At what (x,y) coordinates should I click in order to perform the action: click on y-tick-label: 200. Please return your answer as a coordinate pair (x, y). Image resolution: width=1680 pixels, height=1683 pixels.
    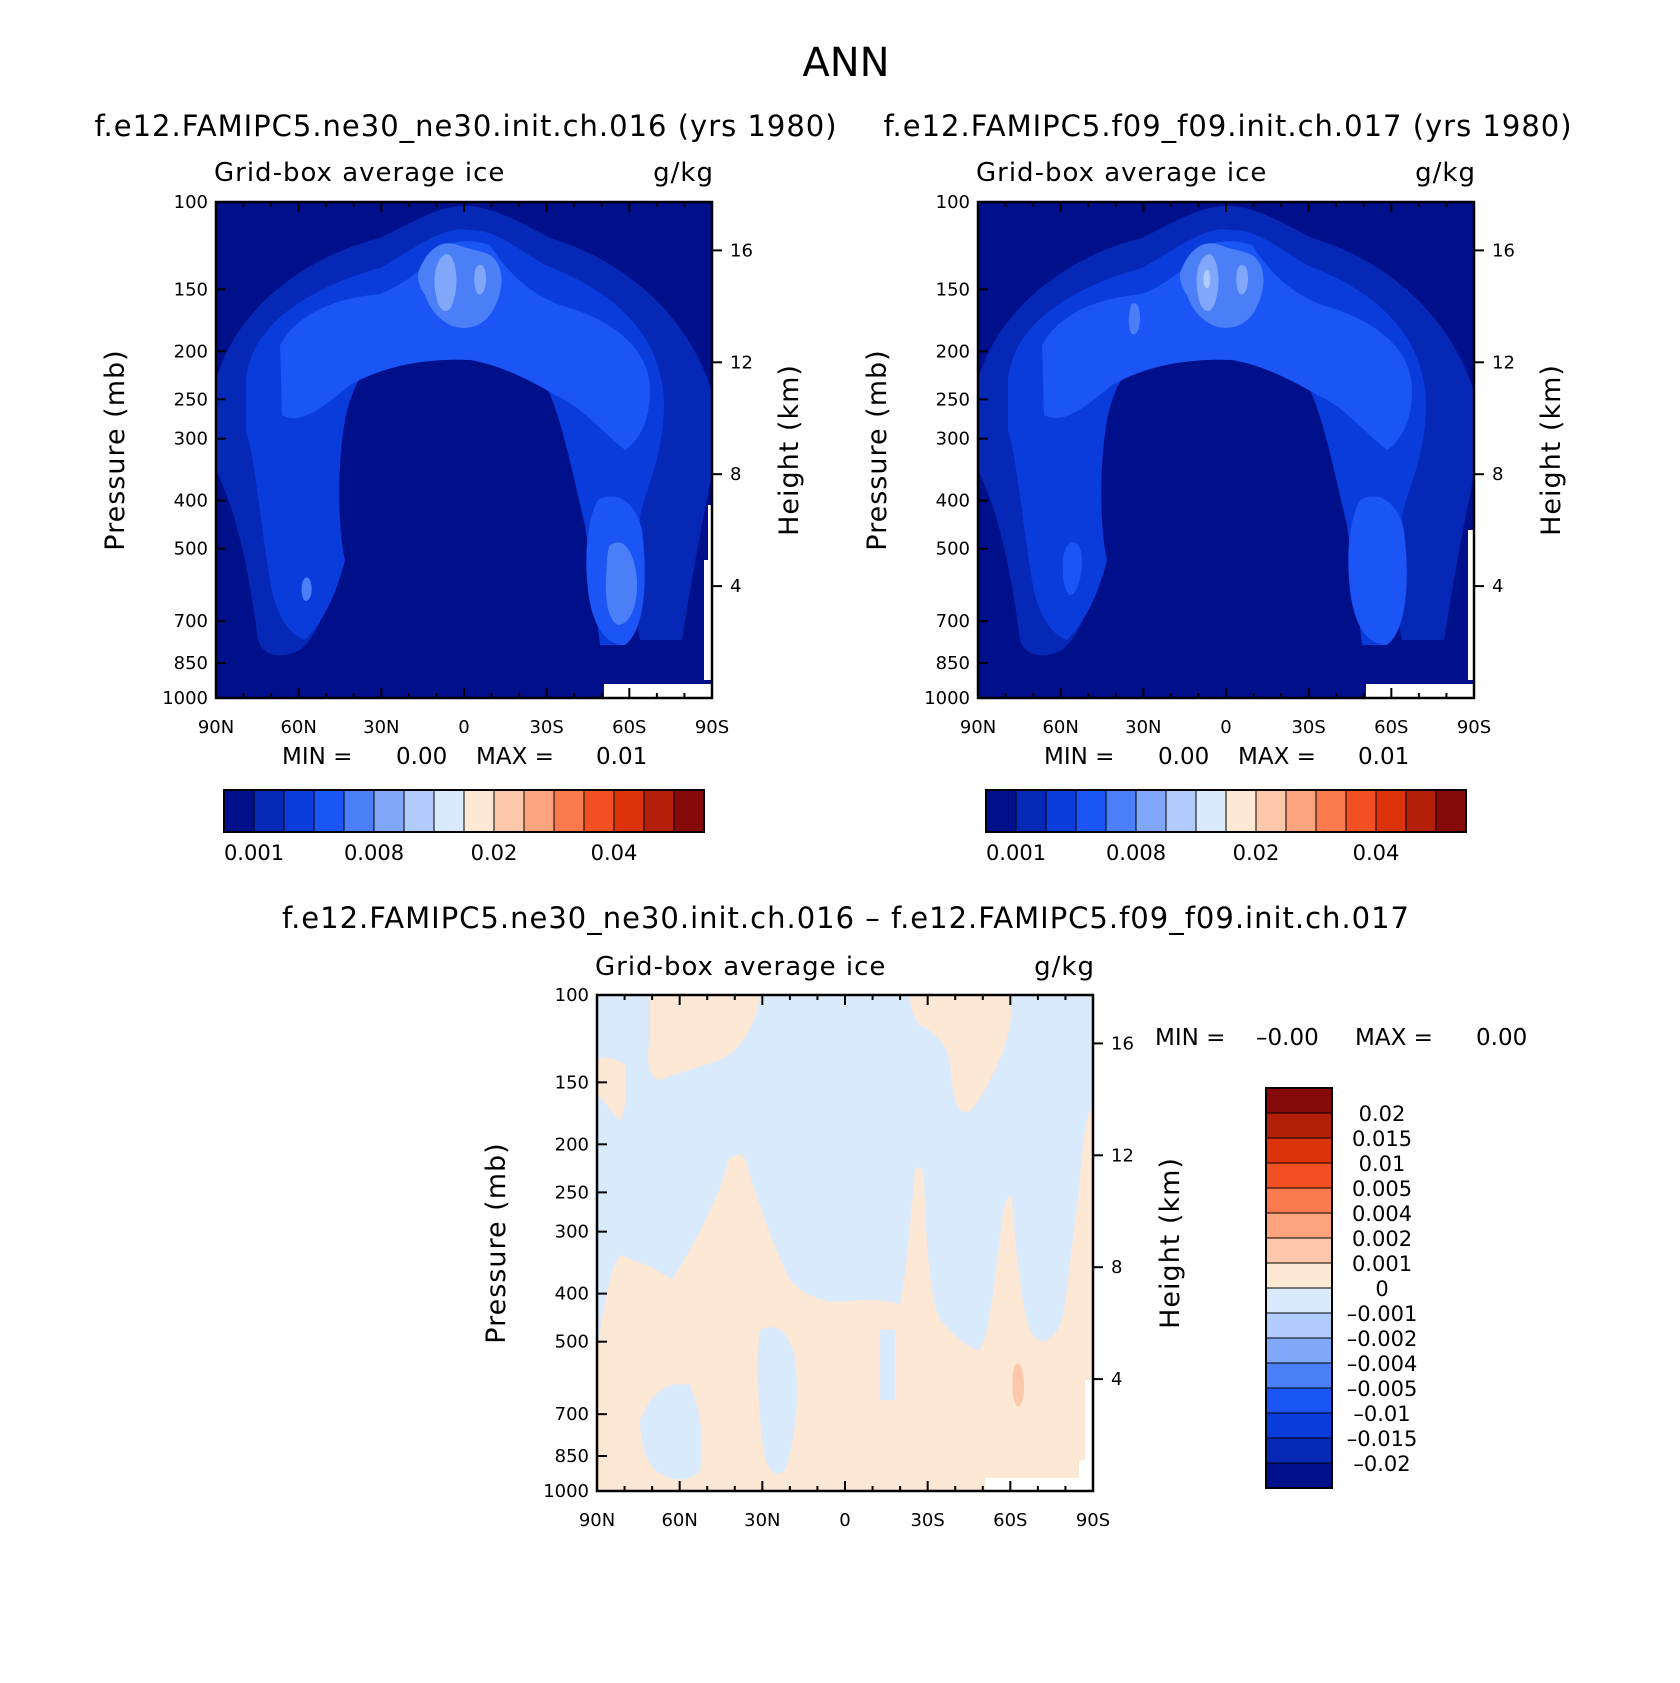
    Looking at the image, I should click on (572, 1144).